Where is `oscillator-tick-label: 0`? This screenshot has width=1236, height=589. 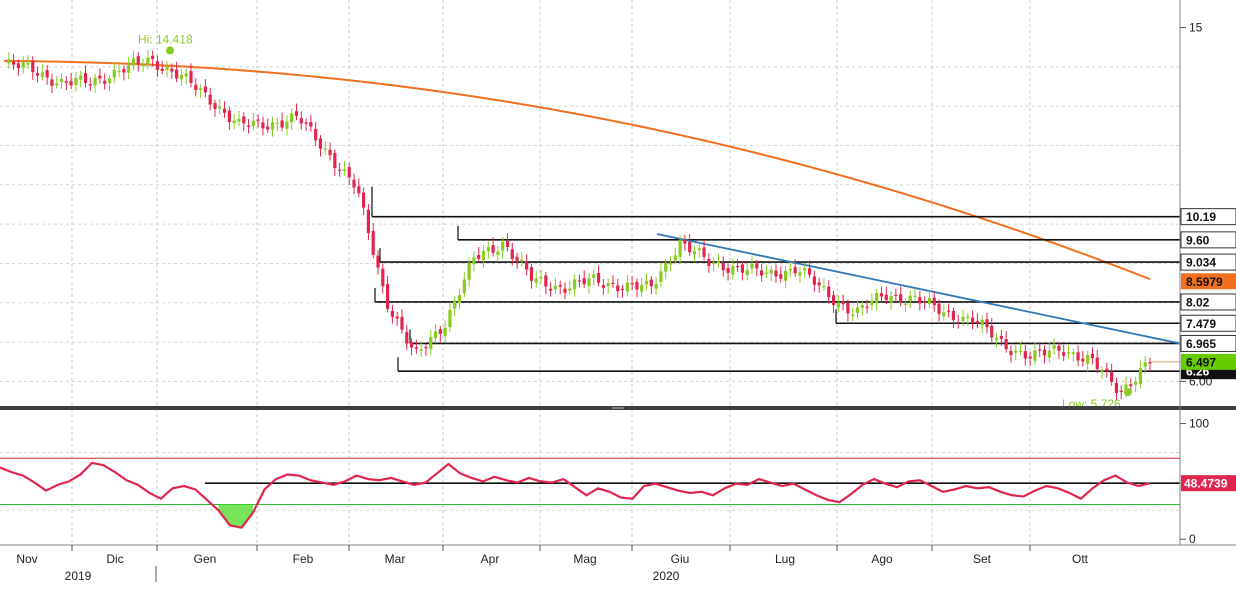 oscillator-tick-label: 0 is located at coordinates (1192, 539).